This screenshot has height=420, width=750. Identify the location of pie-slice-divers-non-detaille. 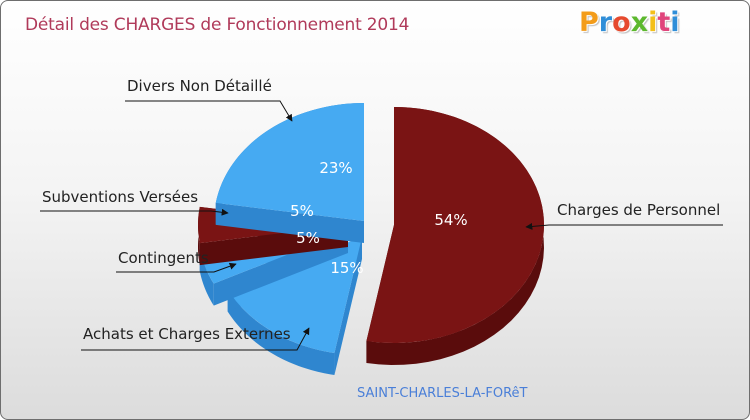
(289, 173).